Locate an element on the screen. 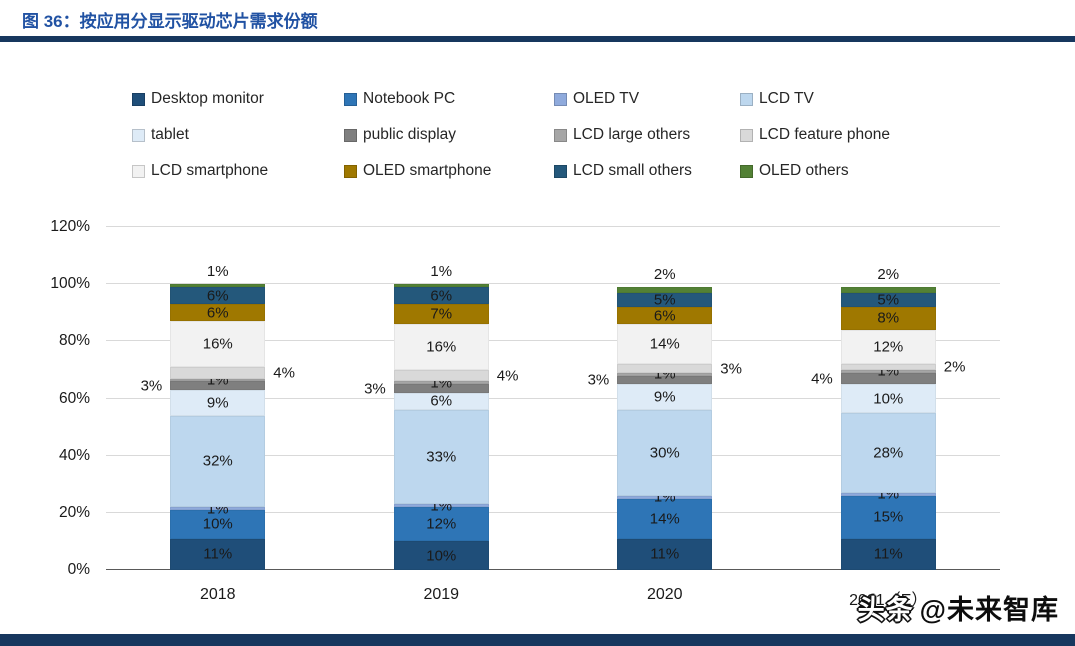 Image resolution: width=1075 pixels, height=646 pixels. watermark-handle: @未来智库 is located at coordinates (989, 610).